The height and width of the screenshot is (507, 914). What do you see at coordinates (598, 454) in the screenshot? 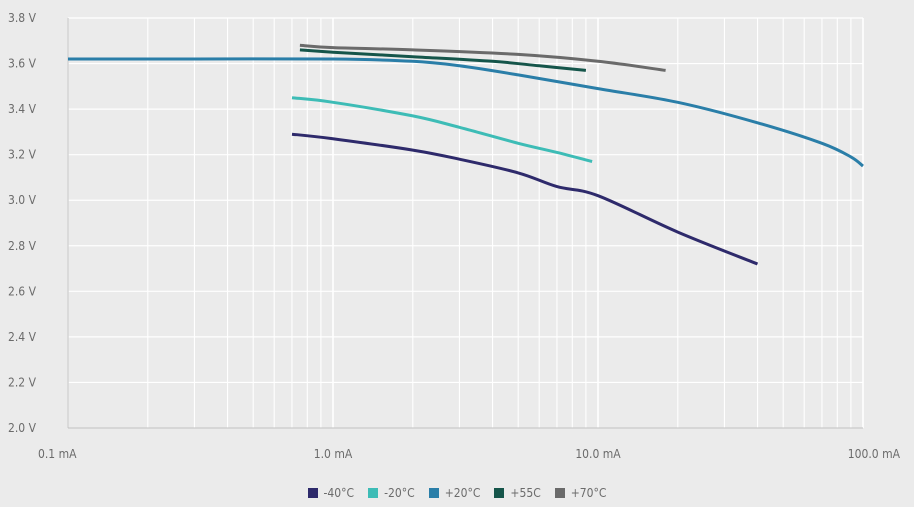
I see `x-tick-label: 10.0 mA` at bounding box center [598, 454].